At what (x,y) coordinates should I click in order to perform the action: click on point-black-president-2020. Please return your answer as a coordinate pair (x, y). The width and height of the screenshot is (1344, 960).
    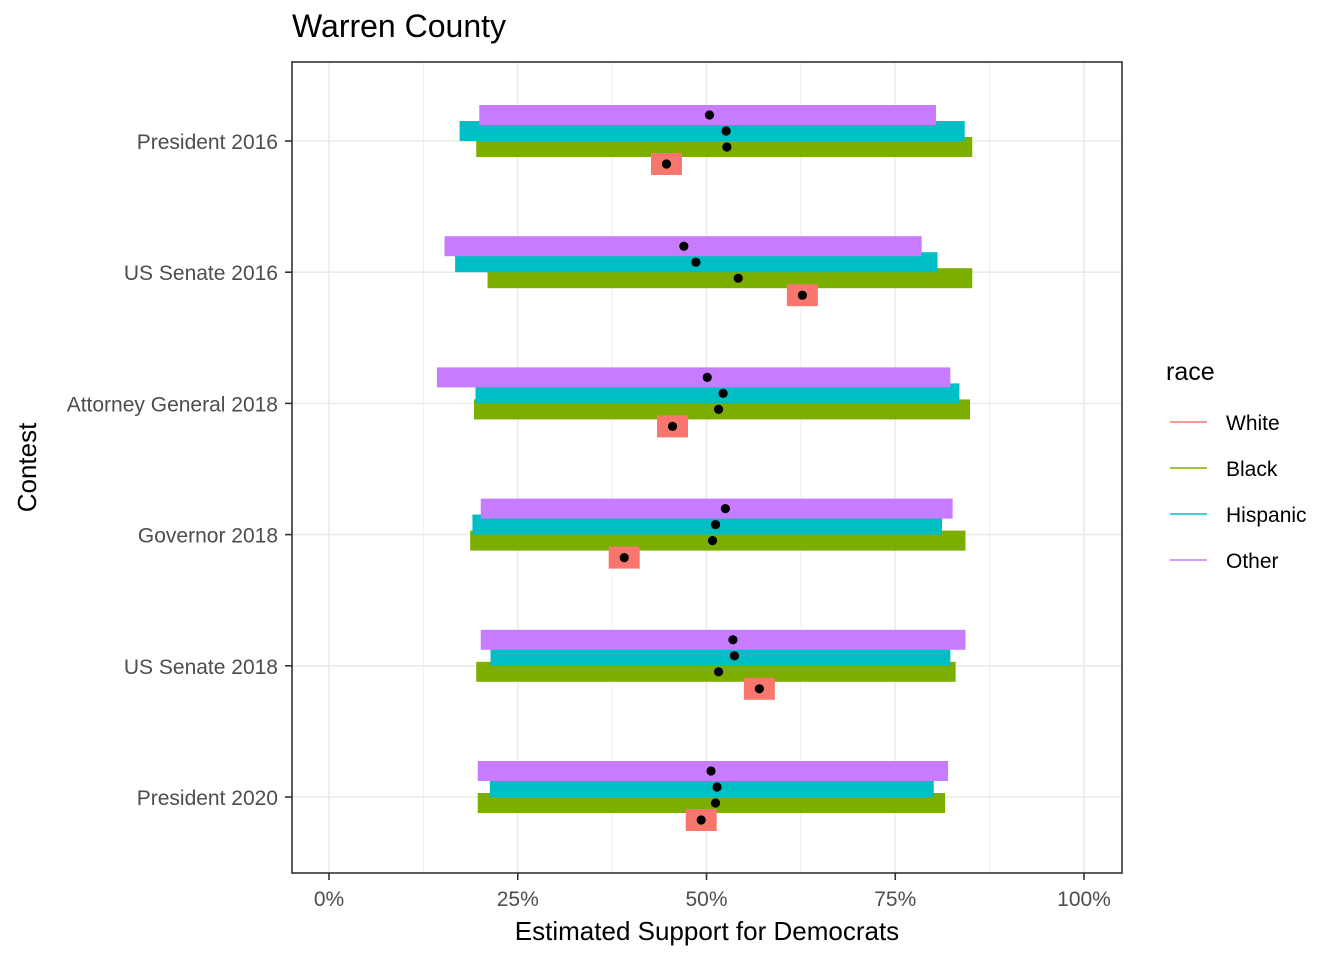
    Looking at the image, I should click on (715, 803).